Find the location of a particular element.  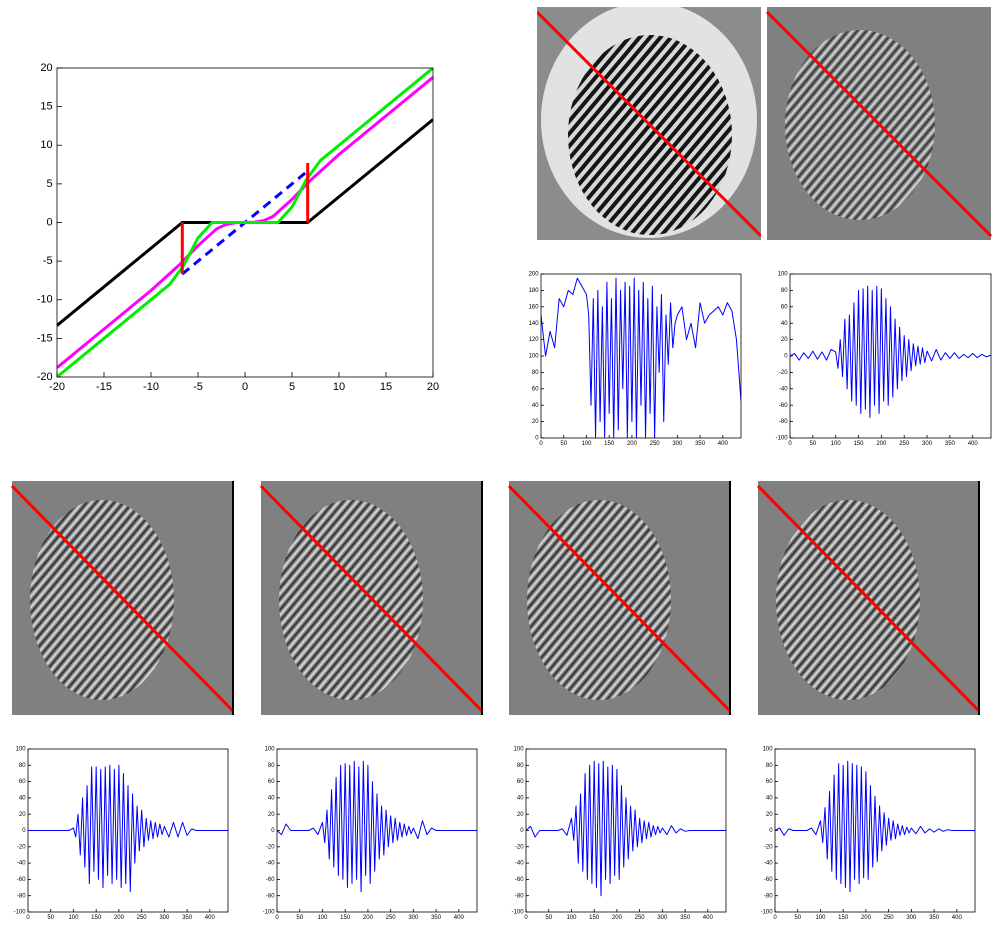

x-tick-label: 15 is located at coordinates (386, 387).